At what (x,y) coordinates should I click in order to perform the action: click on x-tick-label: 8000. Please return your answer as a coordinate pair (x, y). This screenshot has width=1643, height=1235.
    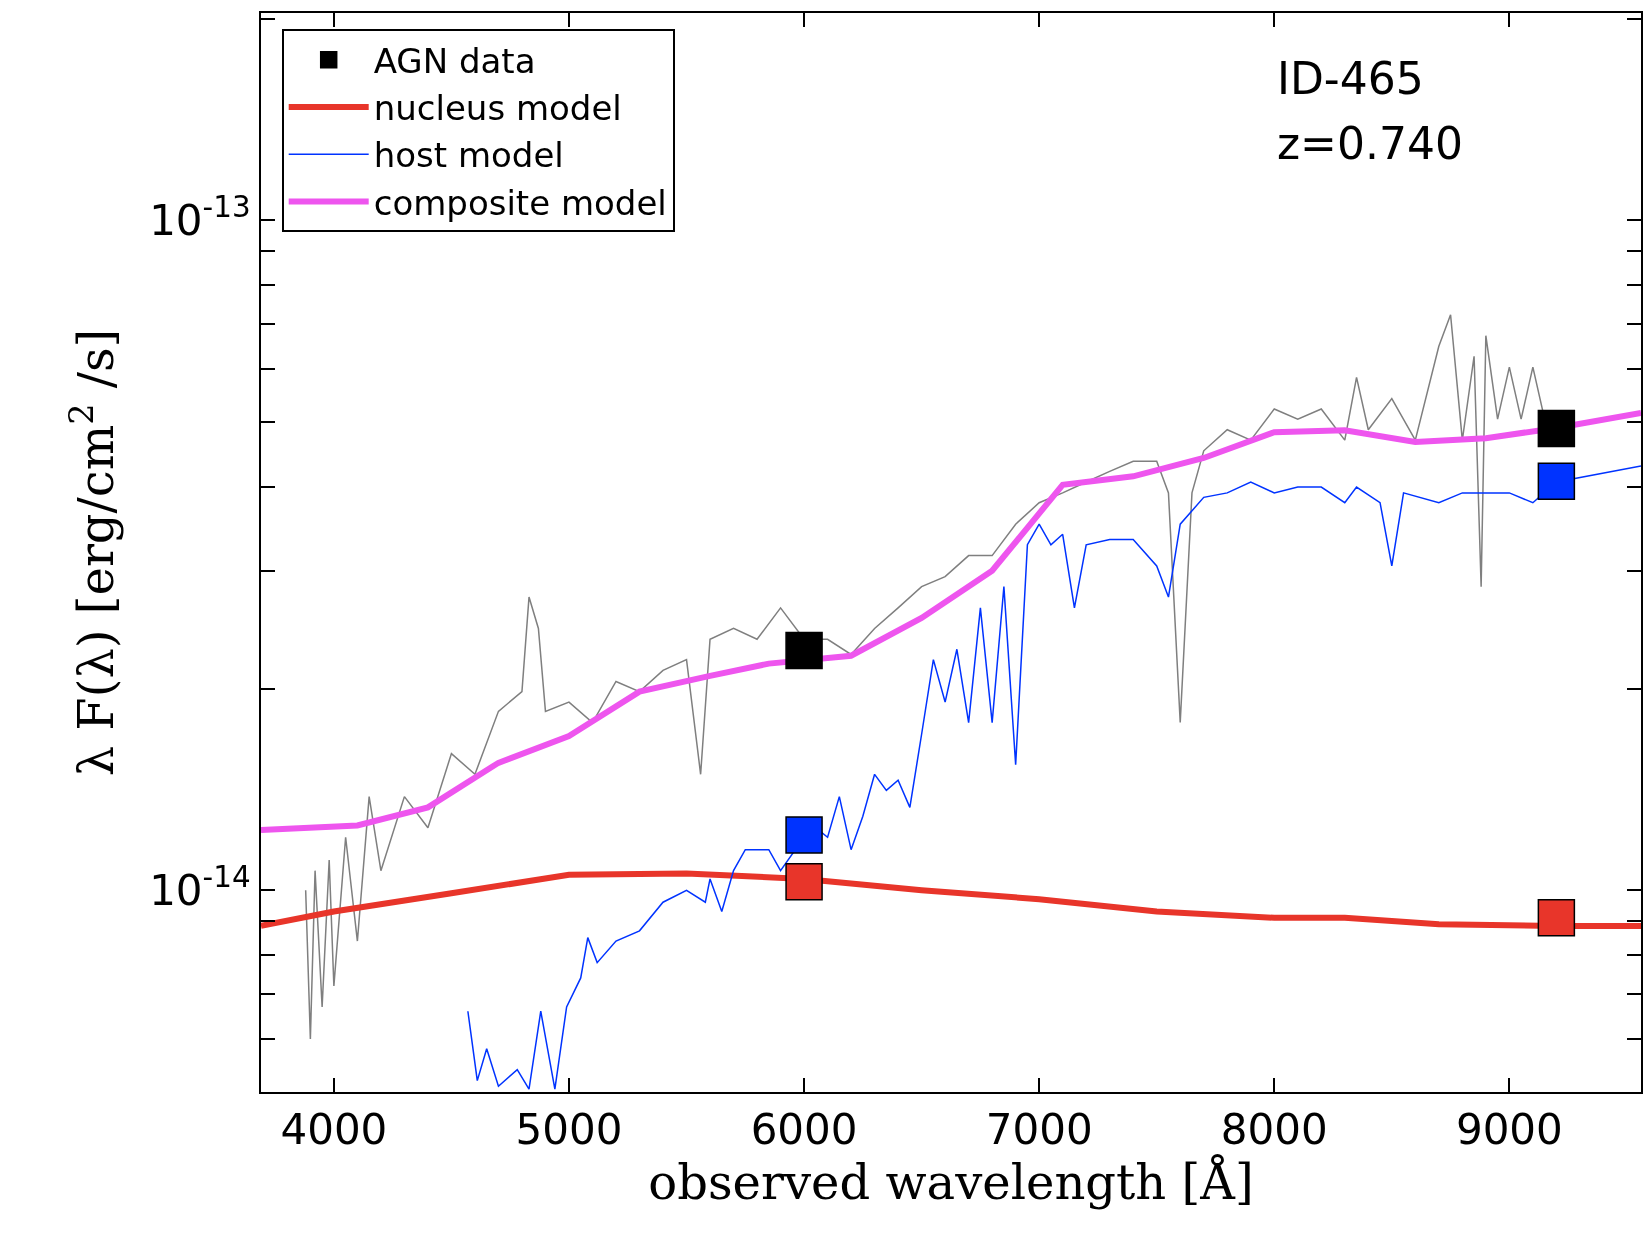
    Looking at the image, I should click on (1274, 1130).